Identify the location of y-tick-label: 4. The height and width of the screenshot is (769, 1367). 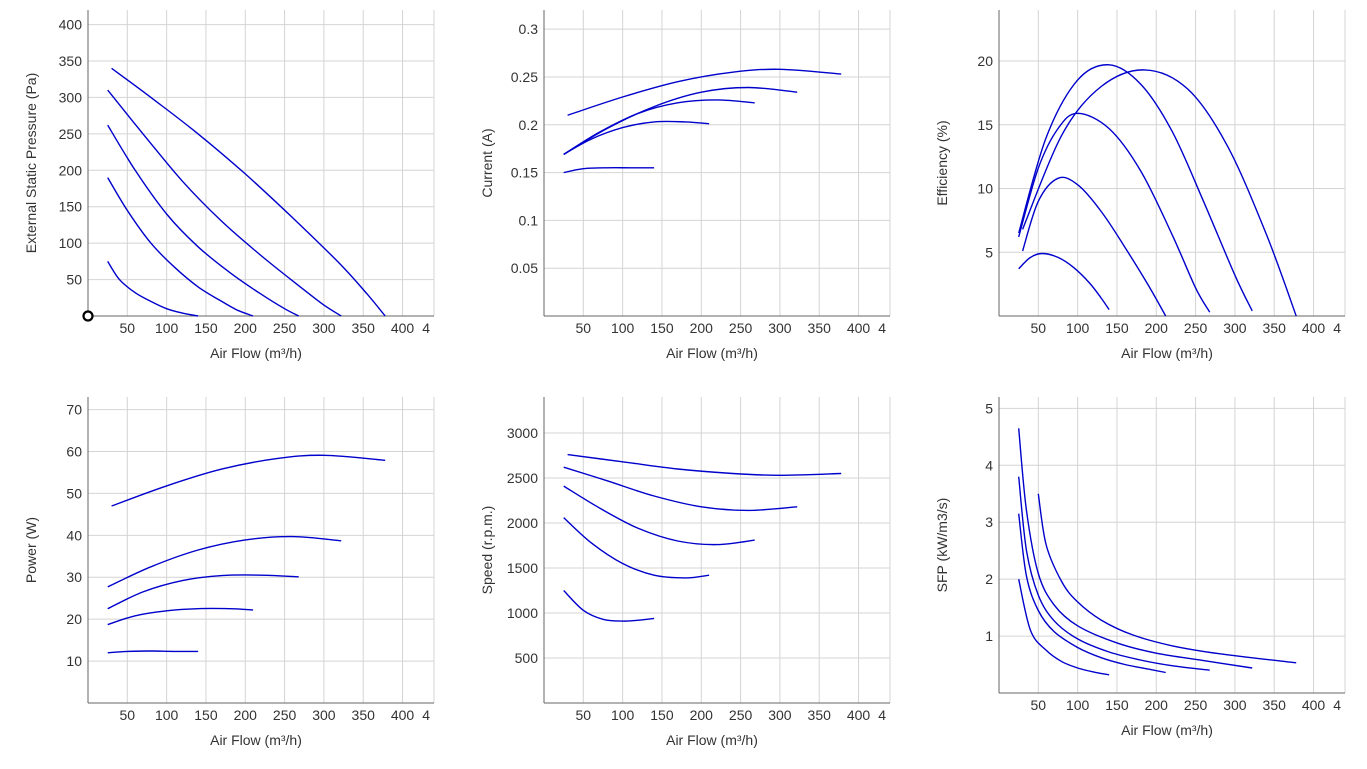
(989, 465).